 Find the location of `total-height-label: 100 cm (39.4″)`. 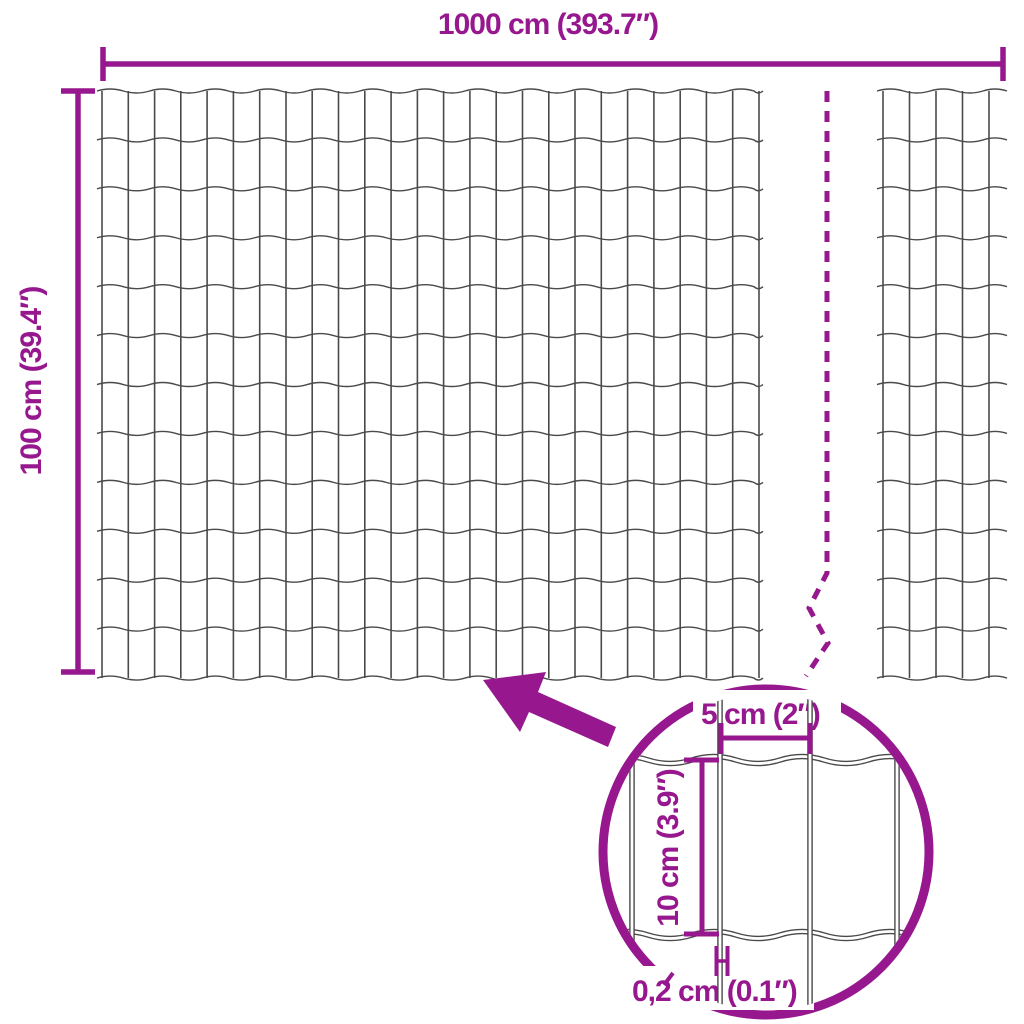

total-height-label: 100 cm (39.4″) is located at coordinates (31, 381).